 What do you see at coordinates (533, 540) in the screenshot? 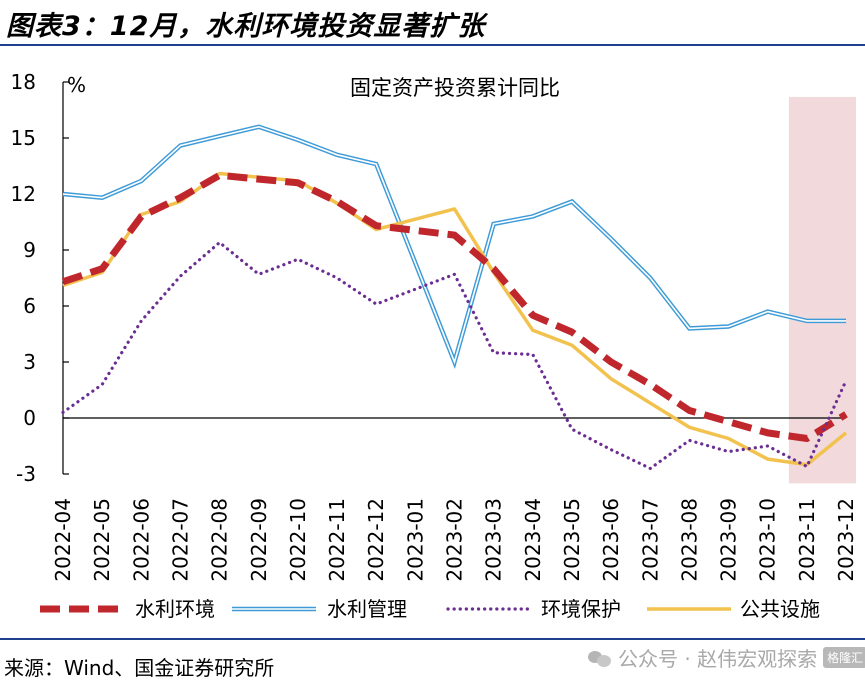
I see `x-tick-label: 2023-04` at bounding box center [533, 540].